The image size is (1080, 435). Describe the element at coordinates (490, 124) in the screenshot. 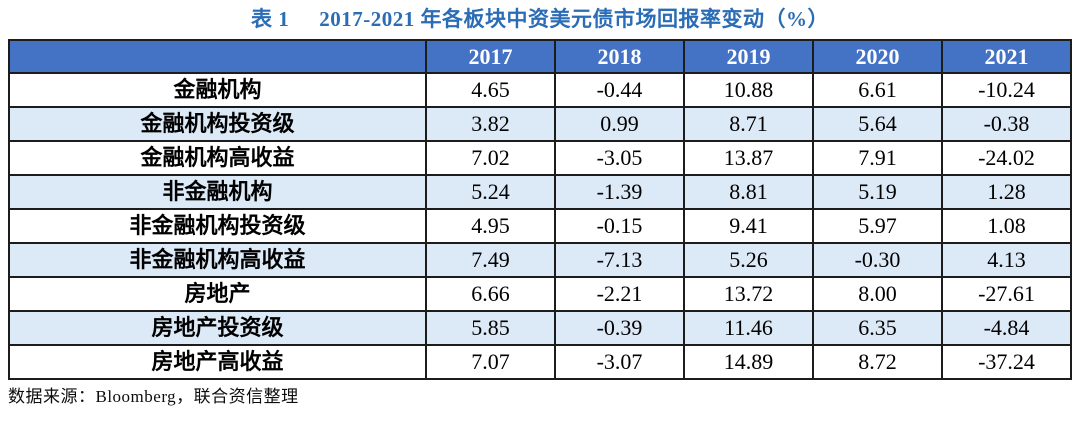

I see `table-cell: 3.82` at that location.